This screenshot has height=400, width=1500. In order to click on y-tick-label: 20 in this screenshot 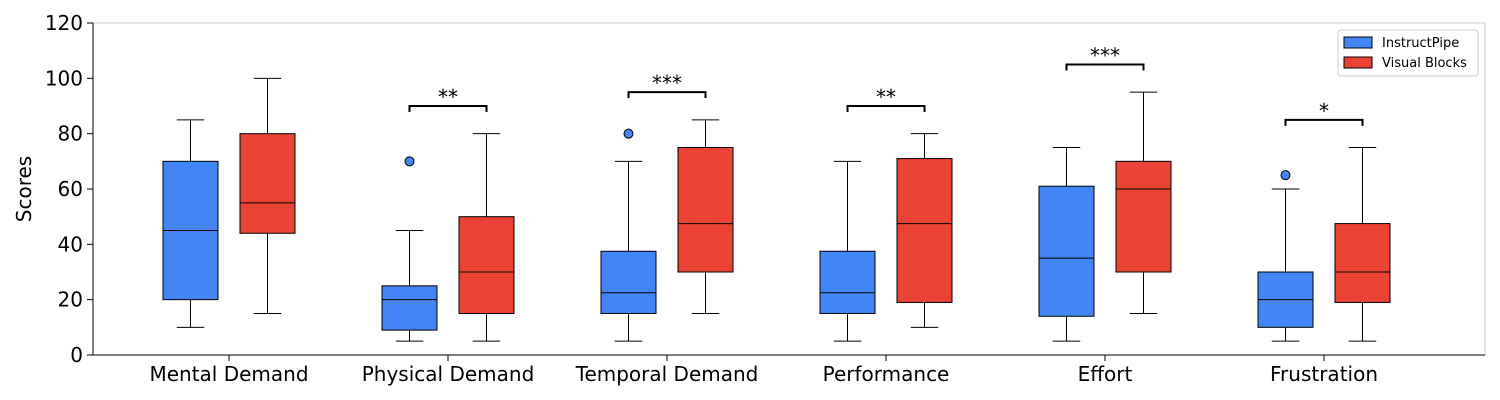, I will do `click(70, 300)`.